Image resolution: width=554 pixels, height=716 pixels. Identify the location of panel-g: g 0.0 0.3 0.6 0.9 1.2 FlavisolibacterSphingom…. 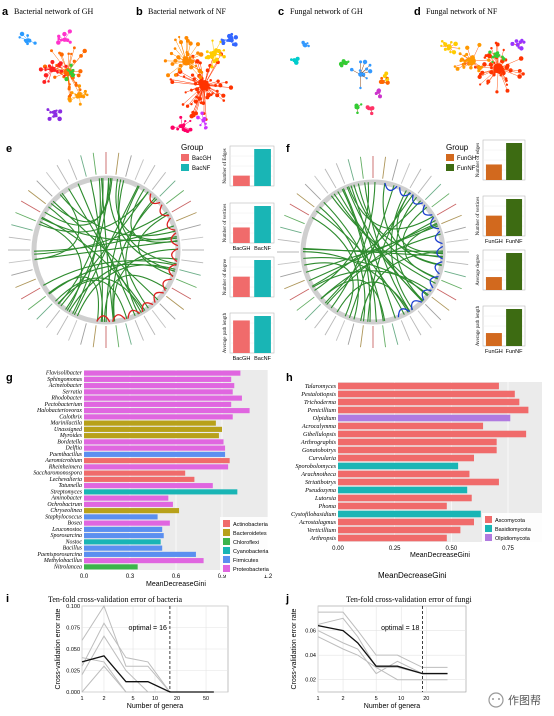
(139, 479).